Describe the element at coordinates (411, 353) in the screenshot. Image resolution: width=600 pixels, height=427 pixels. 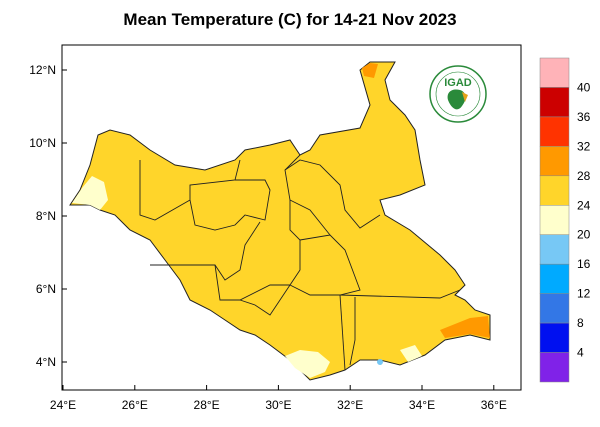
I see `cool-patch-southeast` at that location.